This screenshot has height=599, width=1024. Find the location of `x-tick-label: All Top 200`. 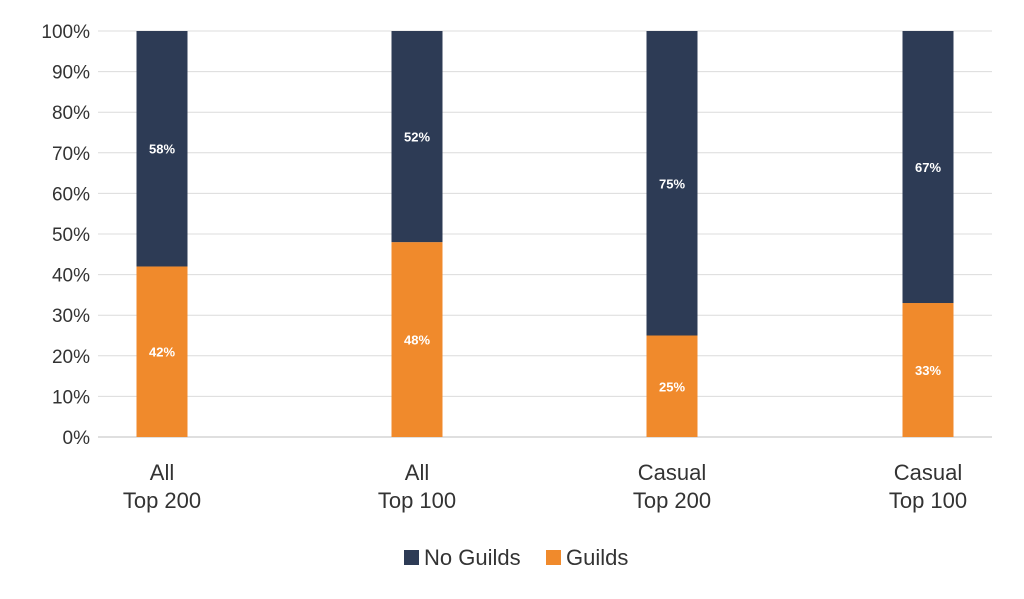

x-tick-label: All Top 200 is located at coordinates (162, 486).